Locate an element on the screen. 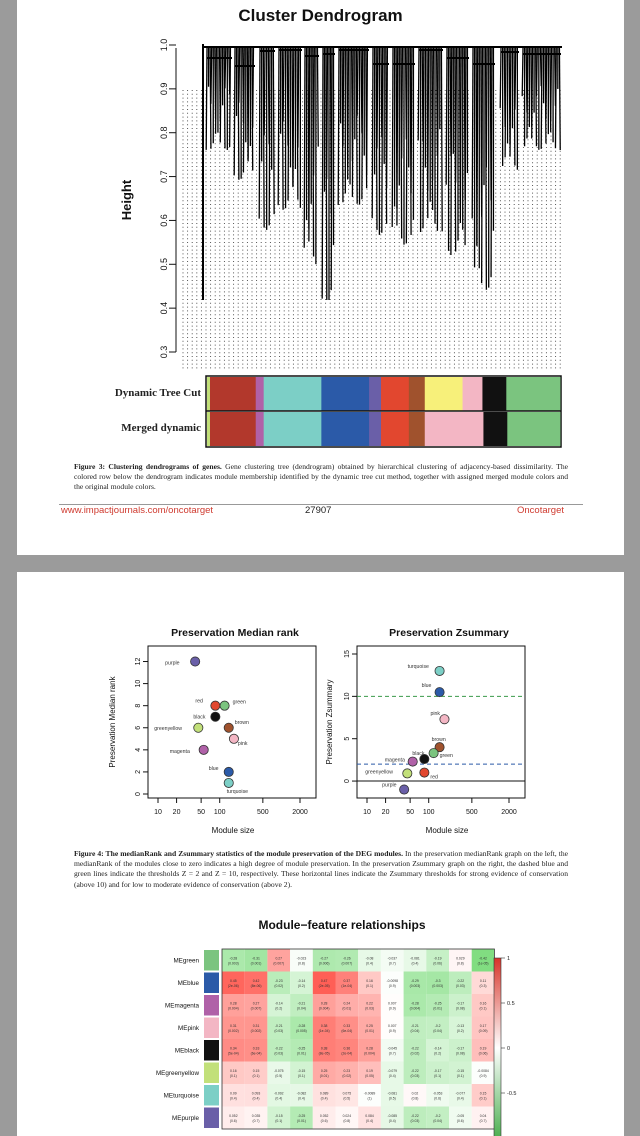 The image size is (640, 1136). heatmap-cell-value: -0.023 is located at coordinates (302, 958).